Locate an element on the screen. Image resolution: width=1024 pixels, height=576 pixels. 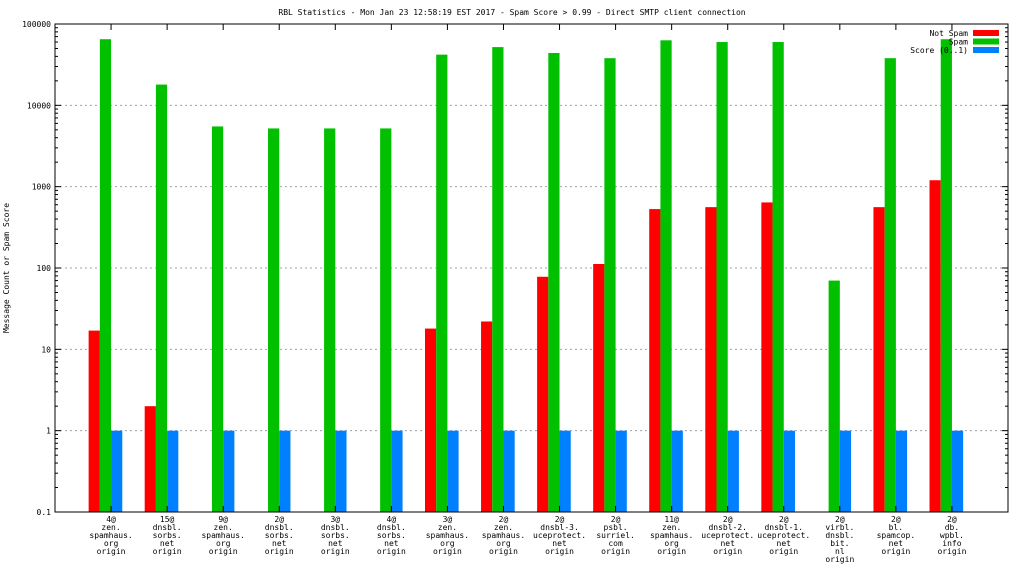
x-tick-label: 3@ zen. spamhaus. org origin is located at coordinates (447, 535).